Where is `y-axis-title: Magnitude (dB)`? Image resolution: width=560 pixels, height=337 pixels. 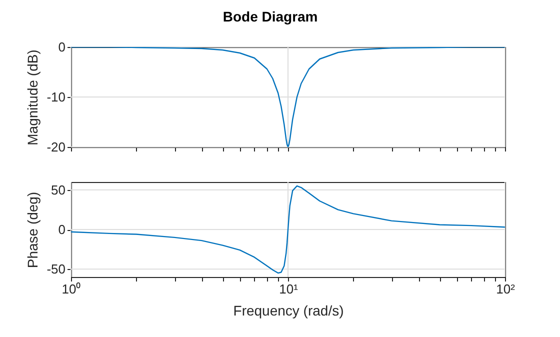 y-axis-title: Magnitude (dB) is located at coordinates (32, 98).